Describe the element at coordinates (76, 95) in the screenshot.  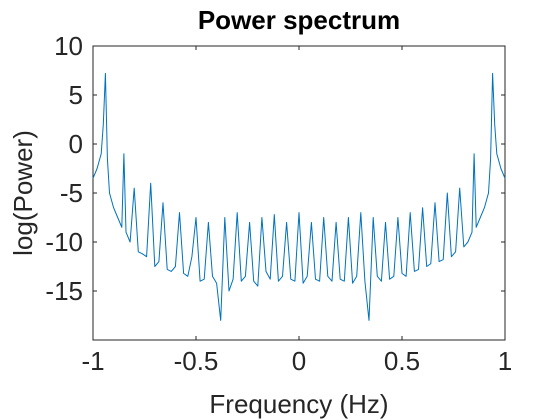
I see `y-tick-label: 5` at that location.